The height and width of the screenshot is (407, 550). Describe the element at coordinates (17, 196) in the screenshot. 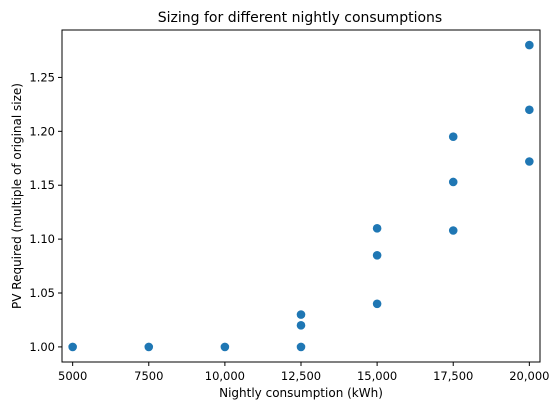

I see `y-axis-label: PV Required (multiple of original size)` at that location.